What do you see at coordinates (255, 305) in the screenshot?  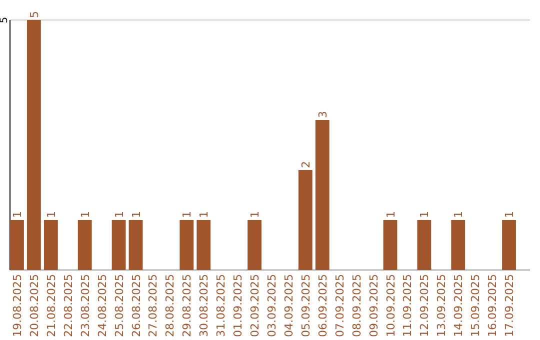 I see `x-tick-label: 02.09.2025` at bounding box center [255, 305].